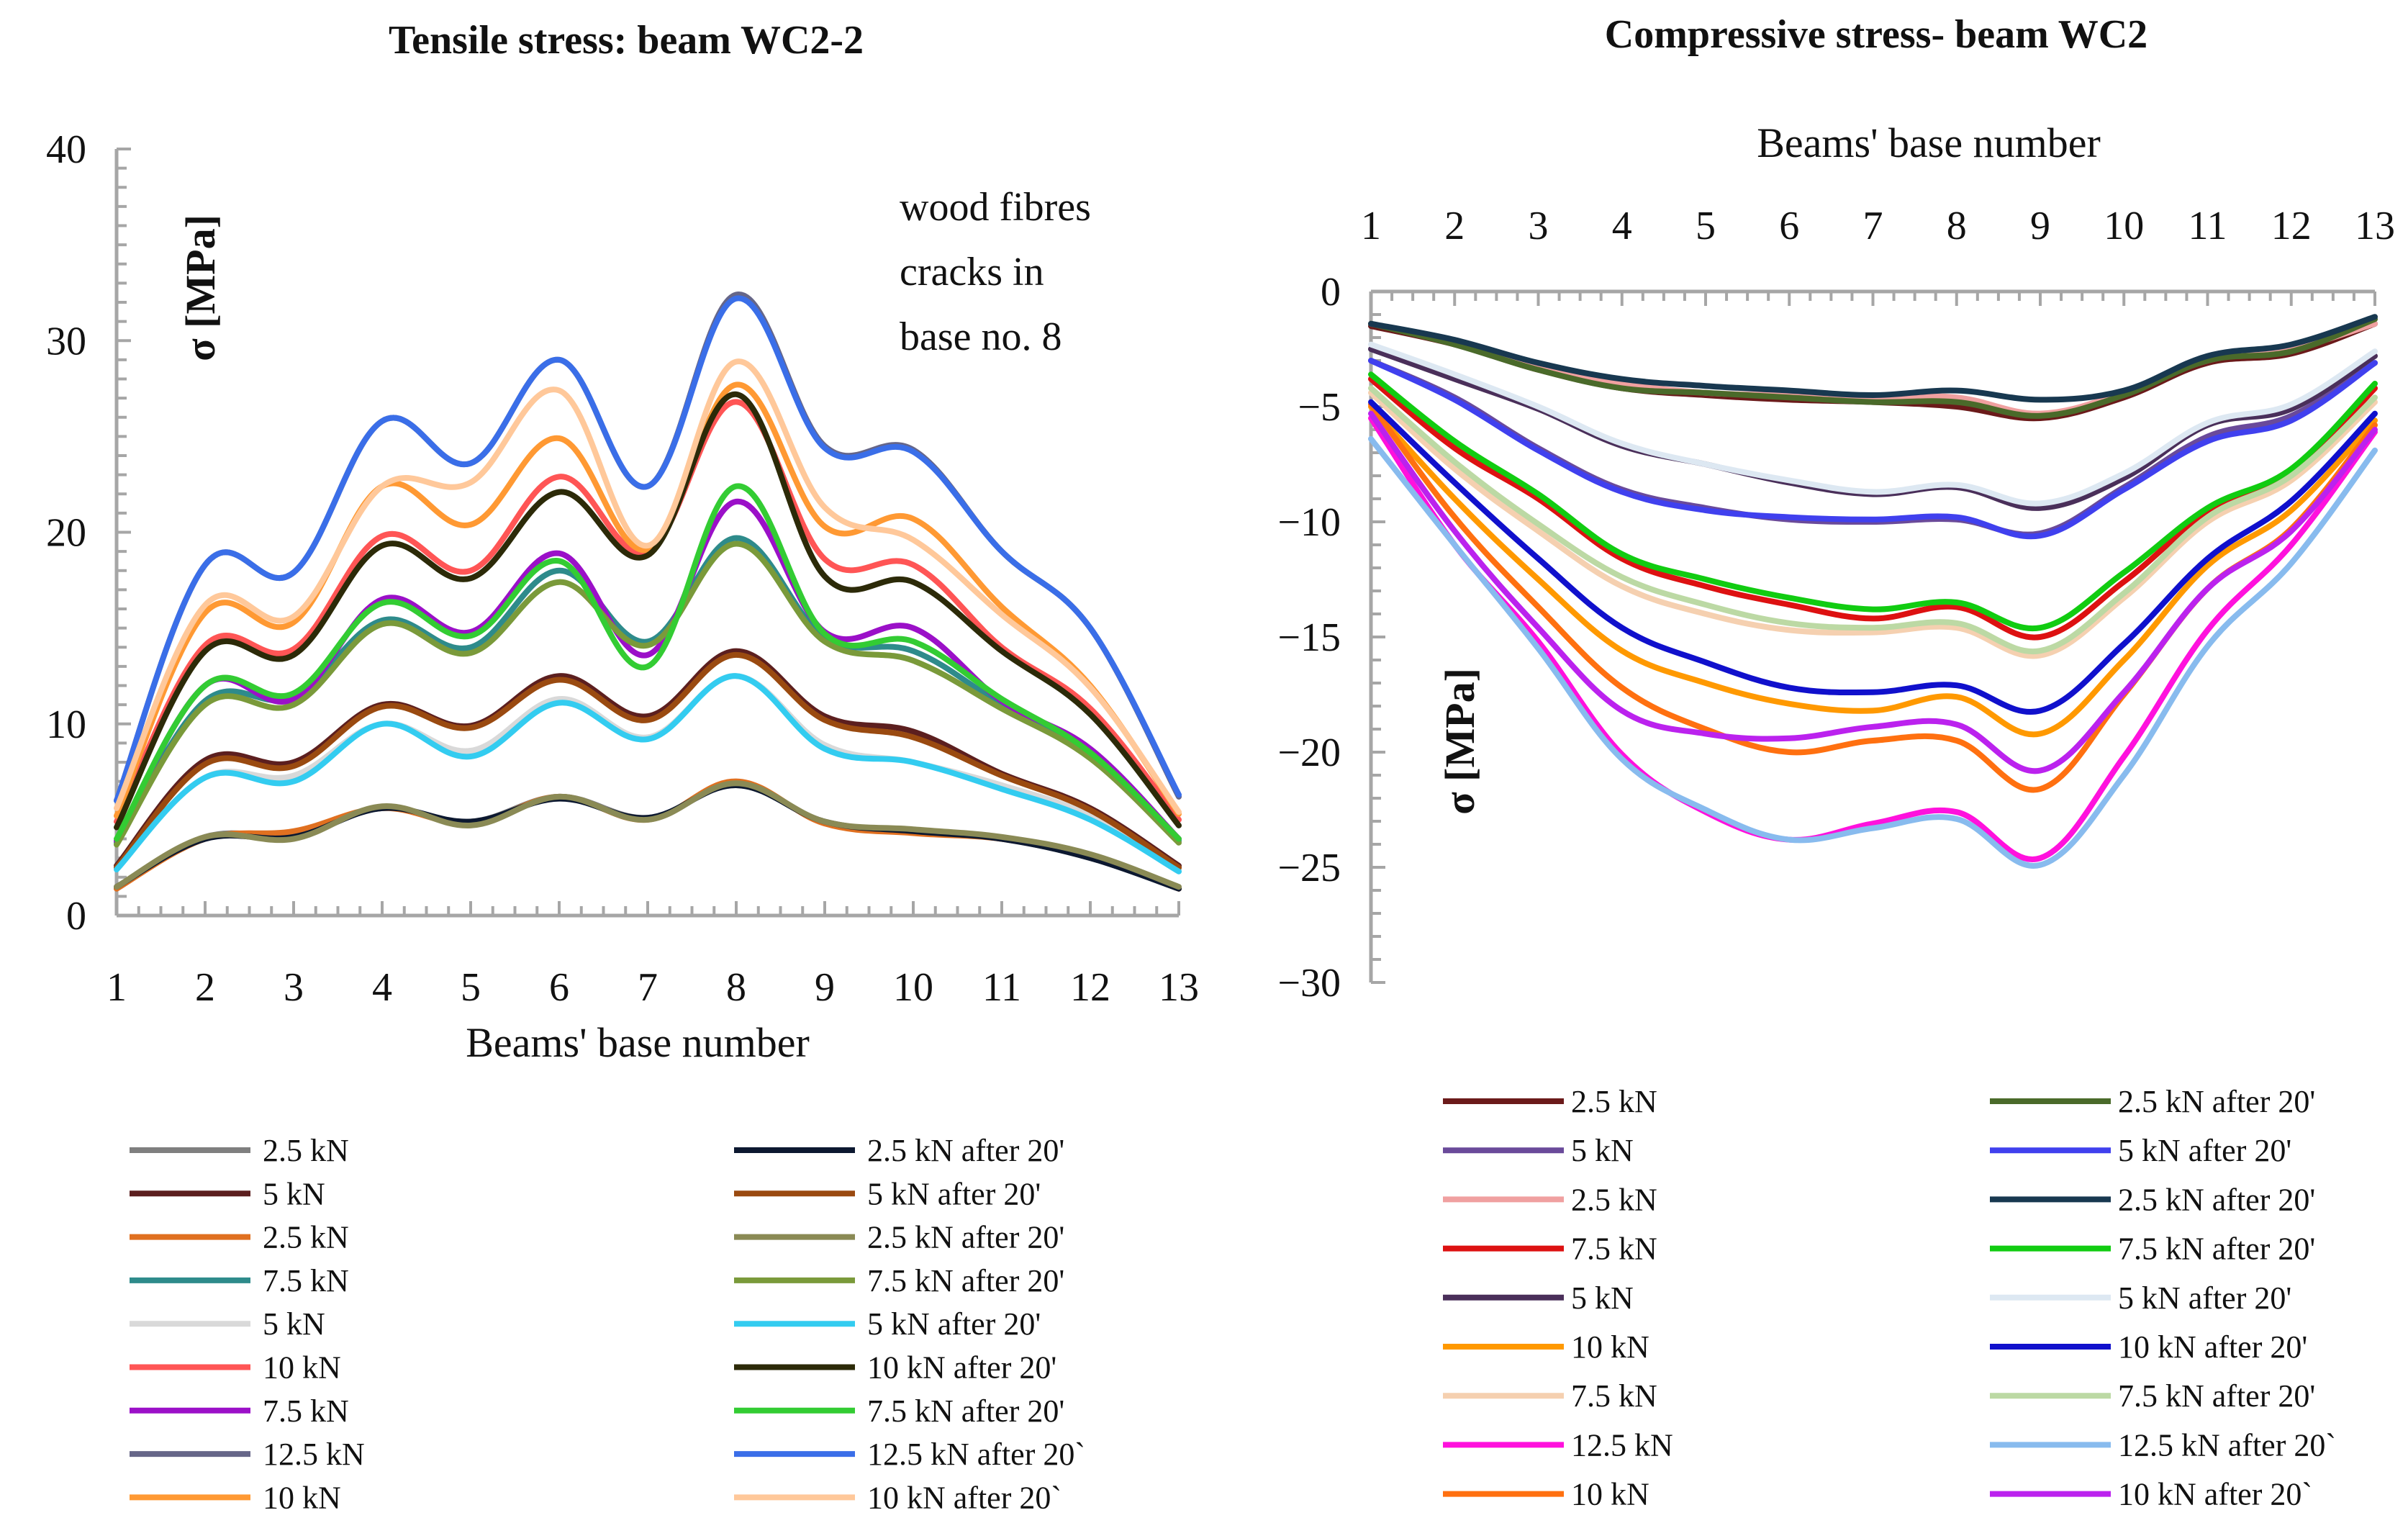  What do you see at coordinates (1309, 983) in the screenshot?
I see `y-tick-label: −30` at bounding box center [1309, 983].